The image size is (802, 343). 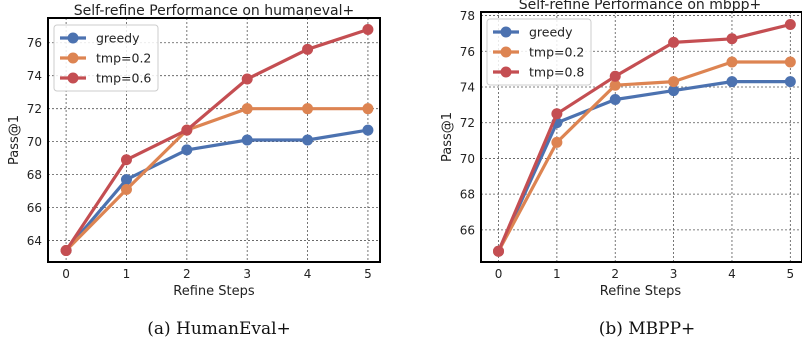 I want to click on y-tick-label: 64, so click(x=34, y=241).